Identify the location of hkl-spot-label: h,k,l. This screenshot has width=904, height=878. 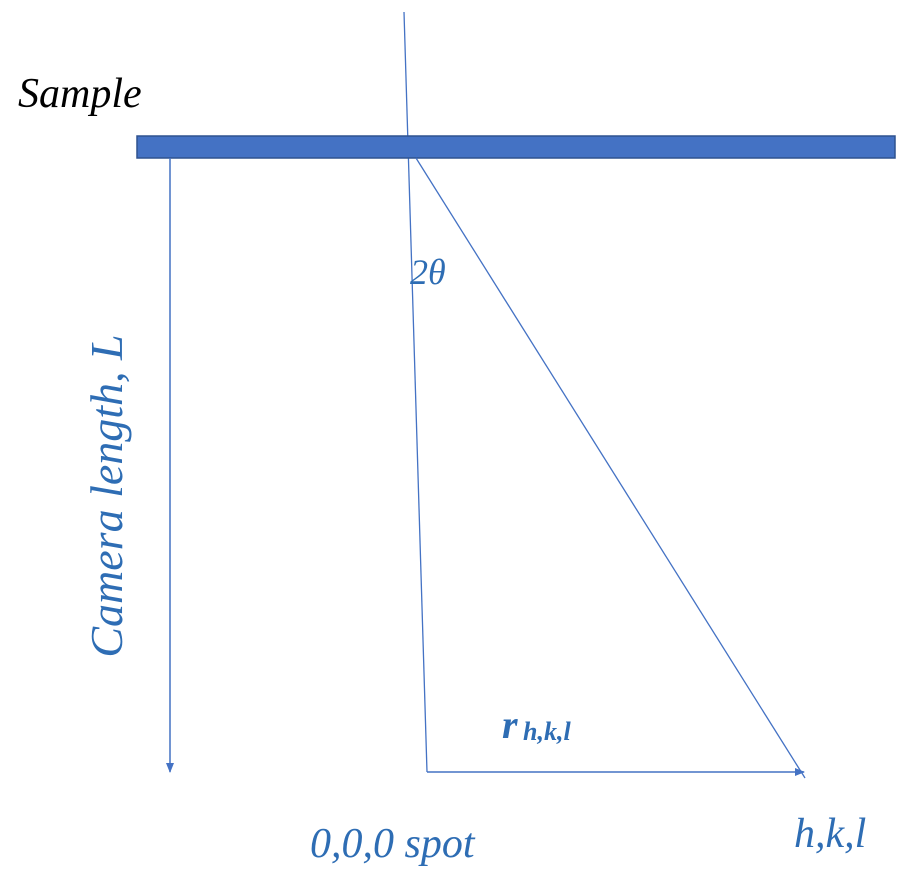
(830, 834).